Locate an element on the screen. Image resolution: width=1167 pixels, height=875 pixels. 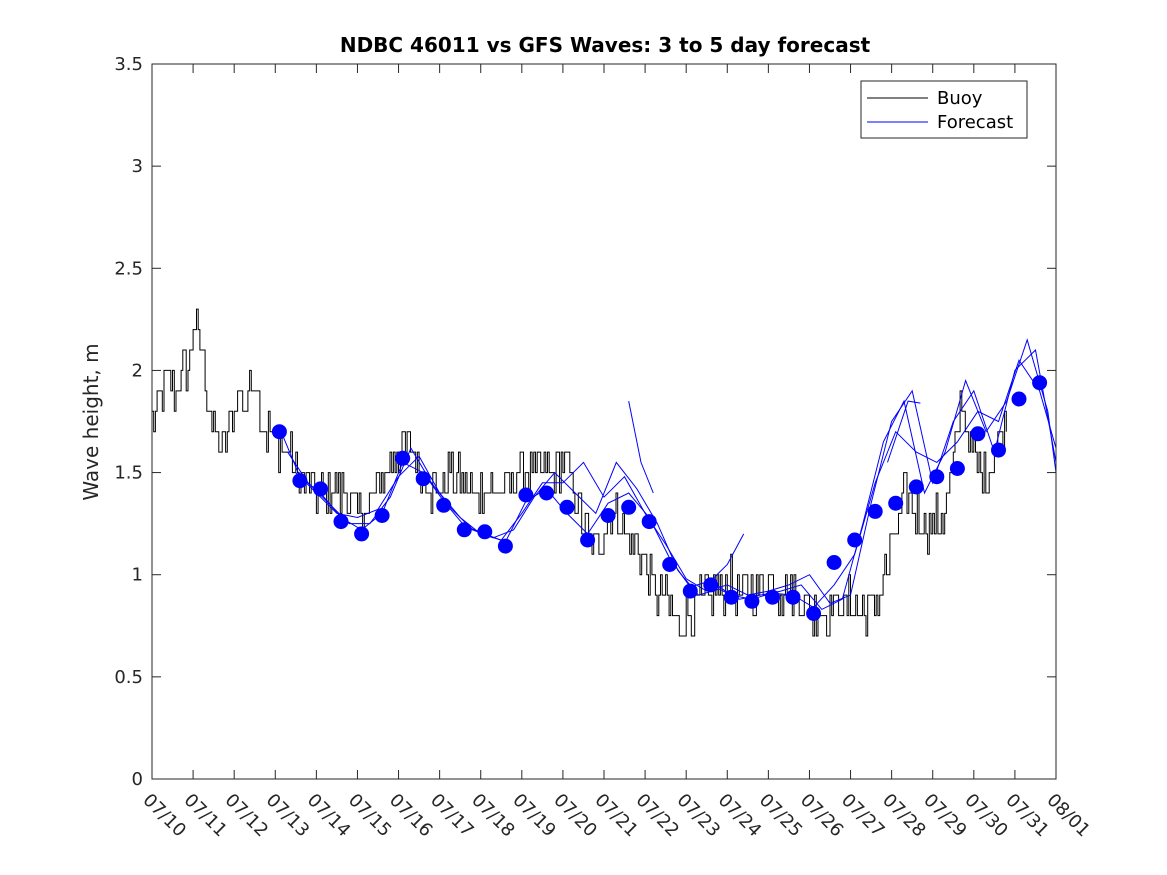
y-tick-label: 2 is located at coordinates (137, 370).